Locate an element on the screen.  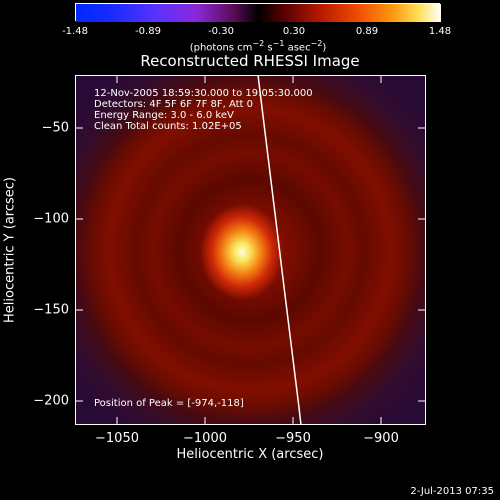
colorbar-tick-label: 1.48 is located at coordinates (440, 31).